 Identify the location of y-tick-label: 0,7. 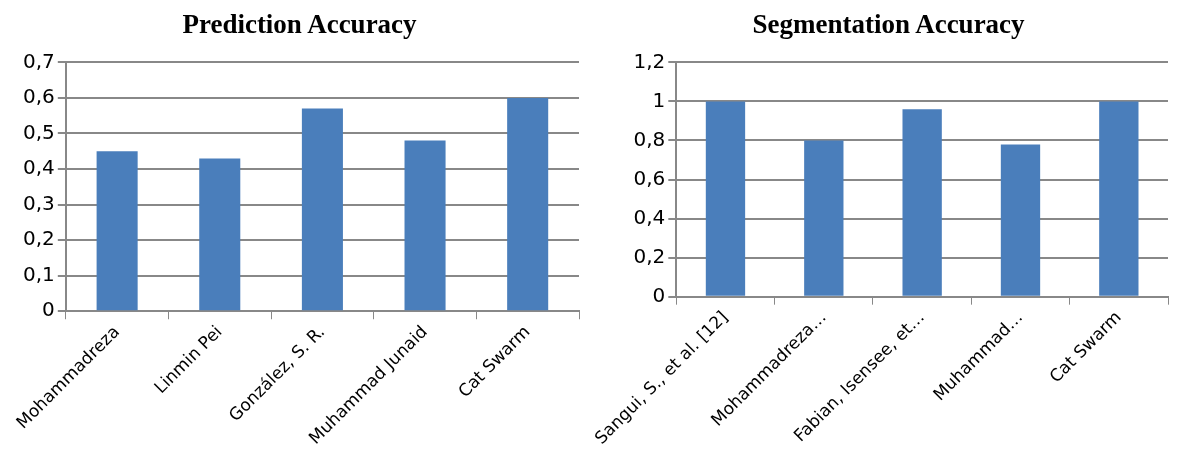
(38, 60).